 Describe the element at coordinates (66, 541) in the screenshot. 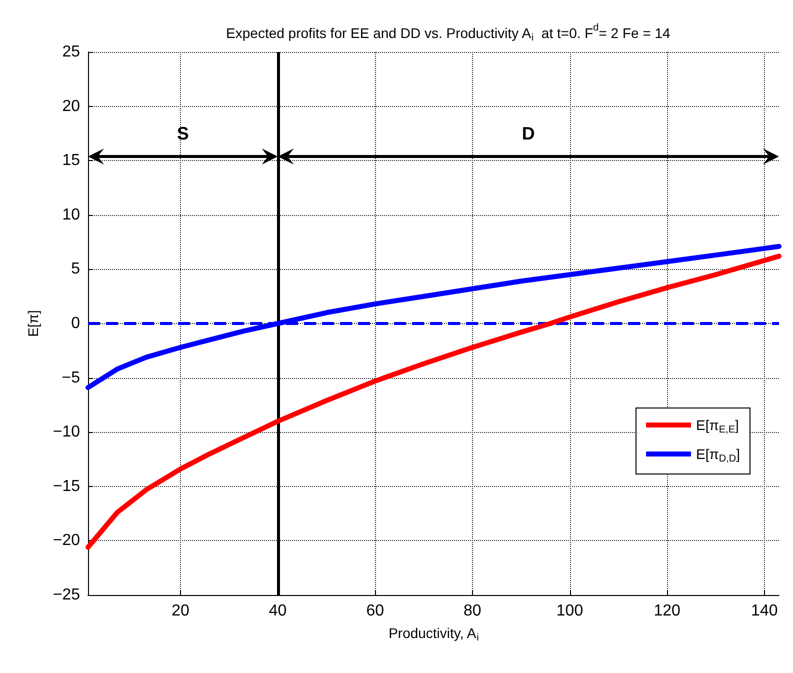

I see `y-tick-label: −20` at that location.